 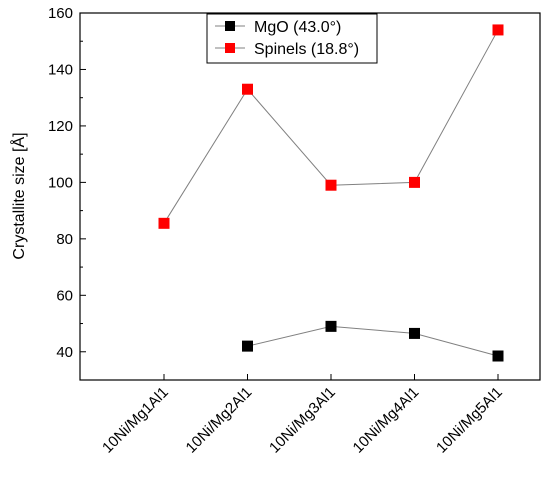 I want to click on series-0-line, so click(x=373, y=341).